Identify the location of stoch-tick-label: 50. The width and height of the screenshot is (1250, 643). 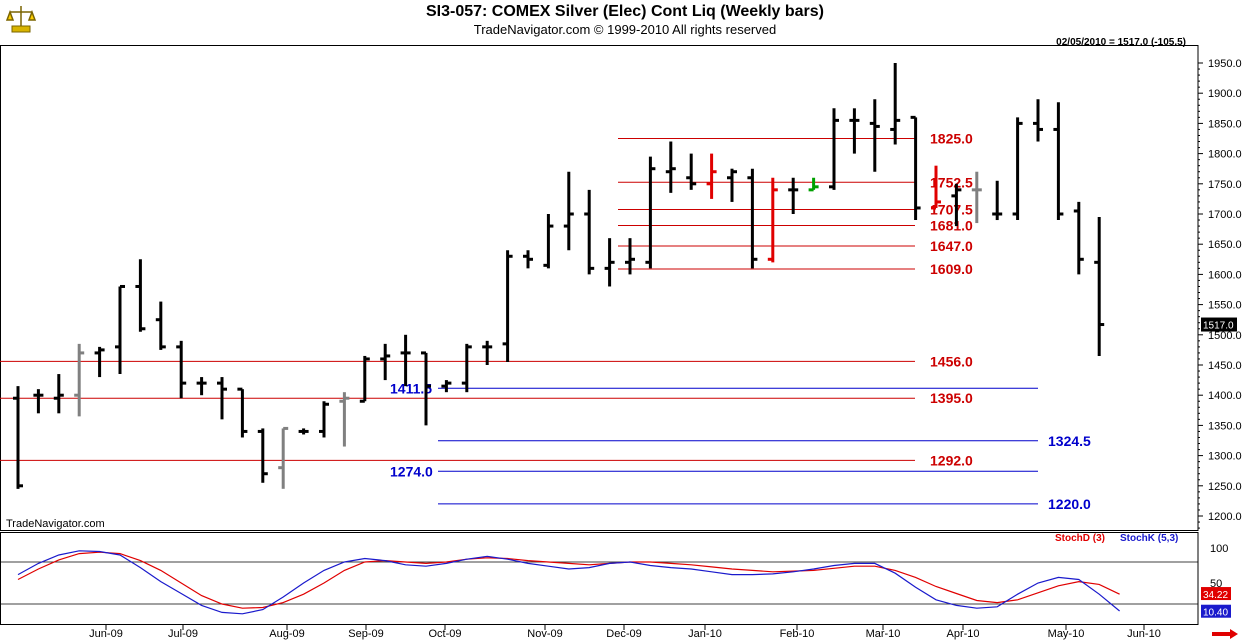
(1216, 584).